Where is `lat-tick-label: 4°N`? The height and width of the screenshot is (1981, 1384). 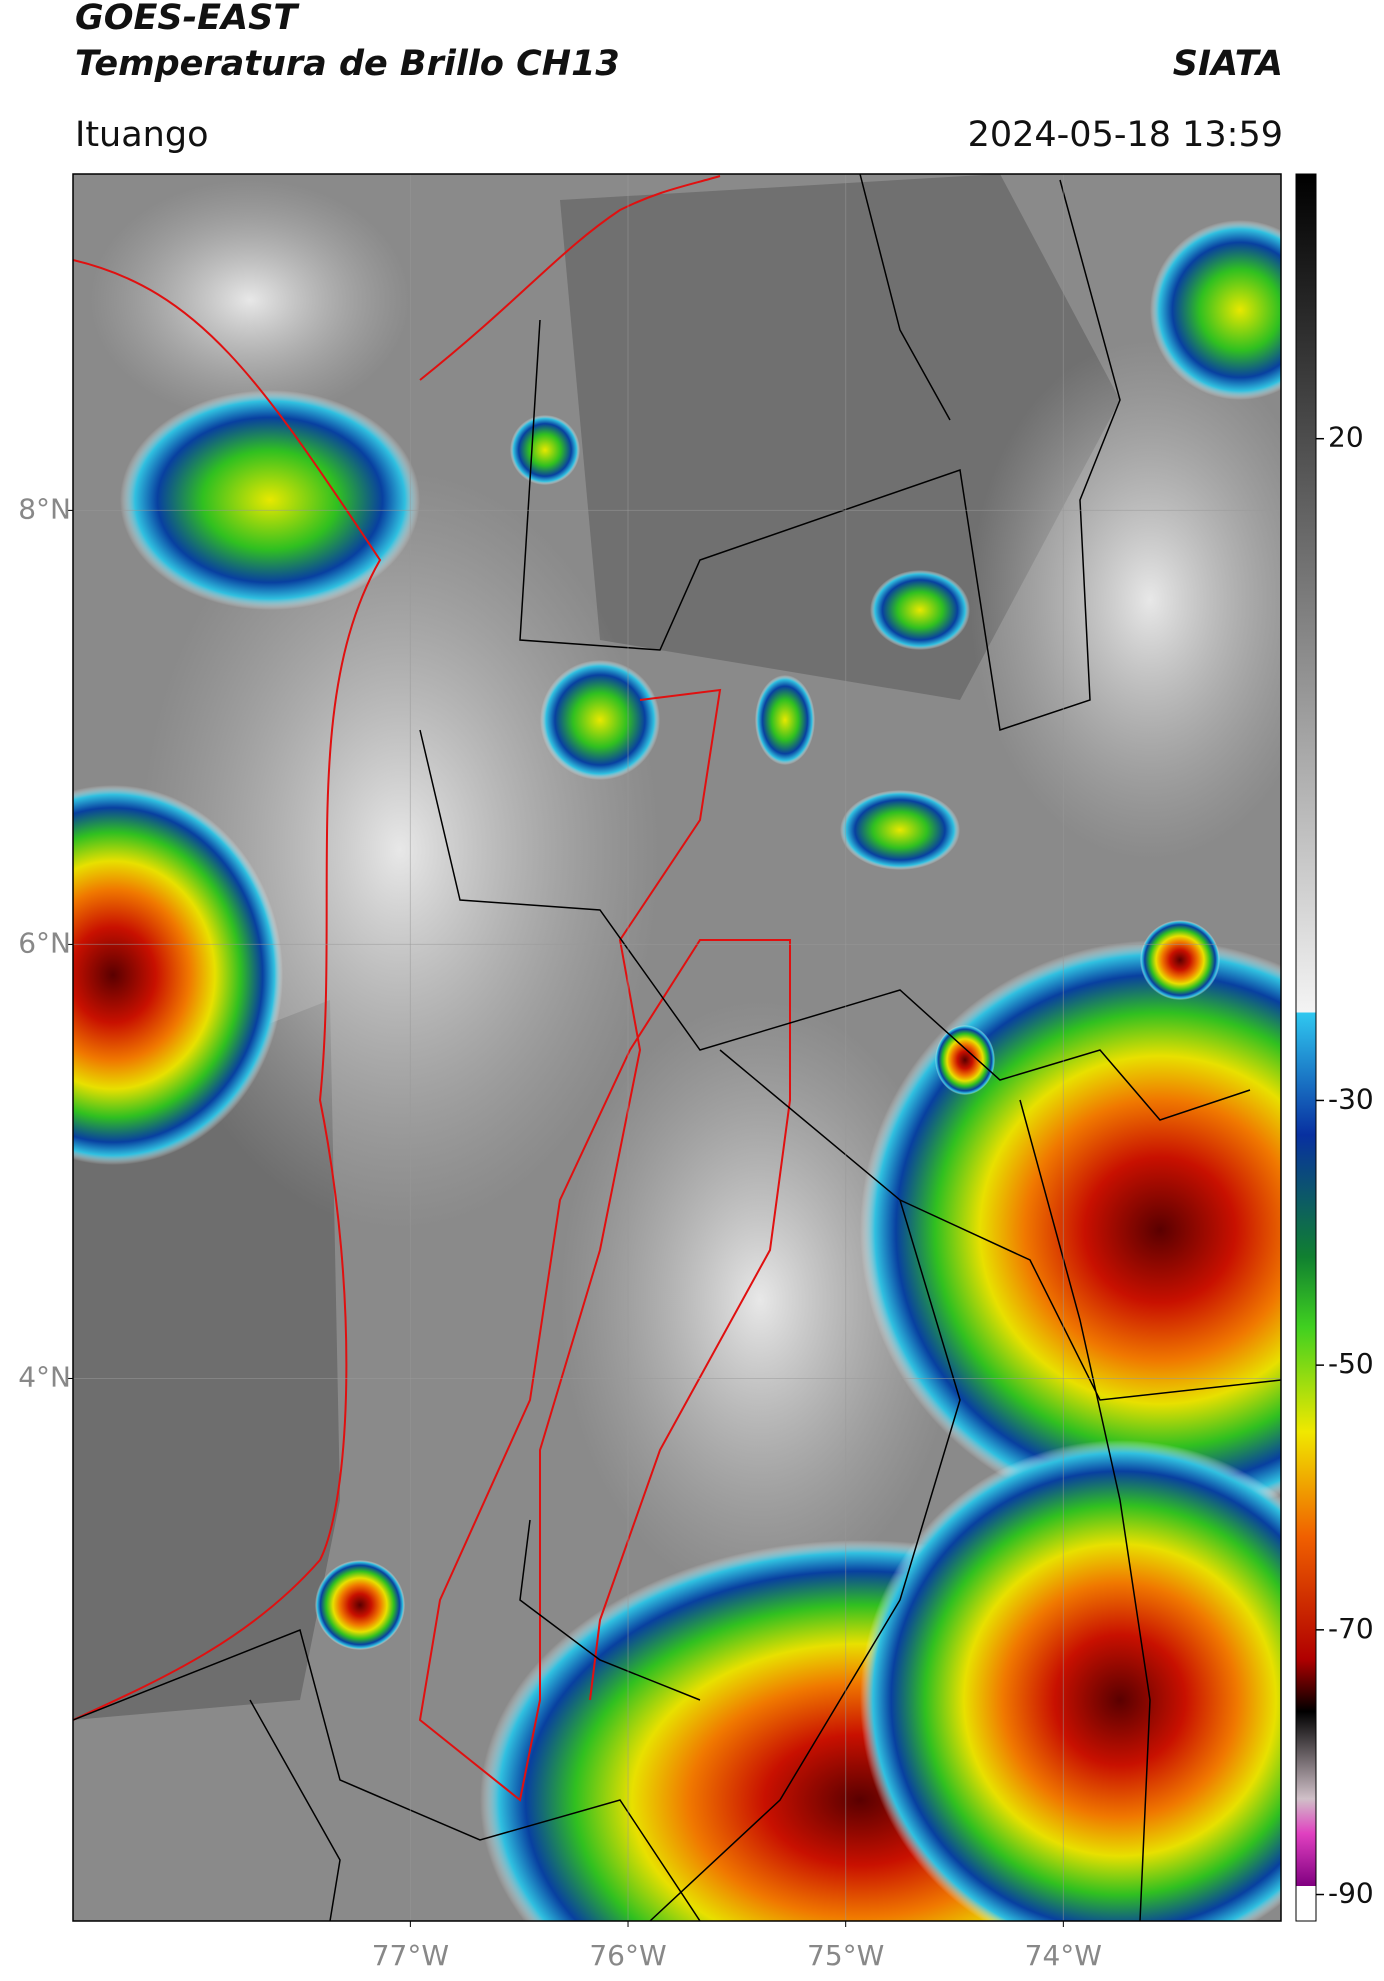
lat-tick-label: 4°N is located at coordinates (44, 1376).